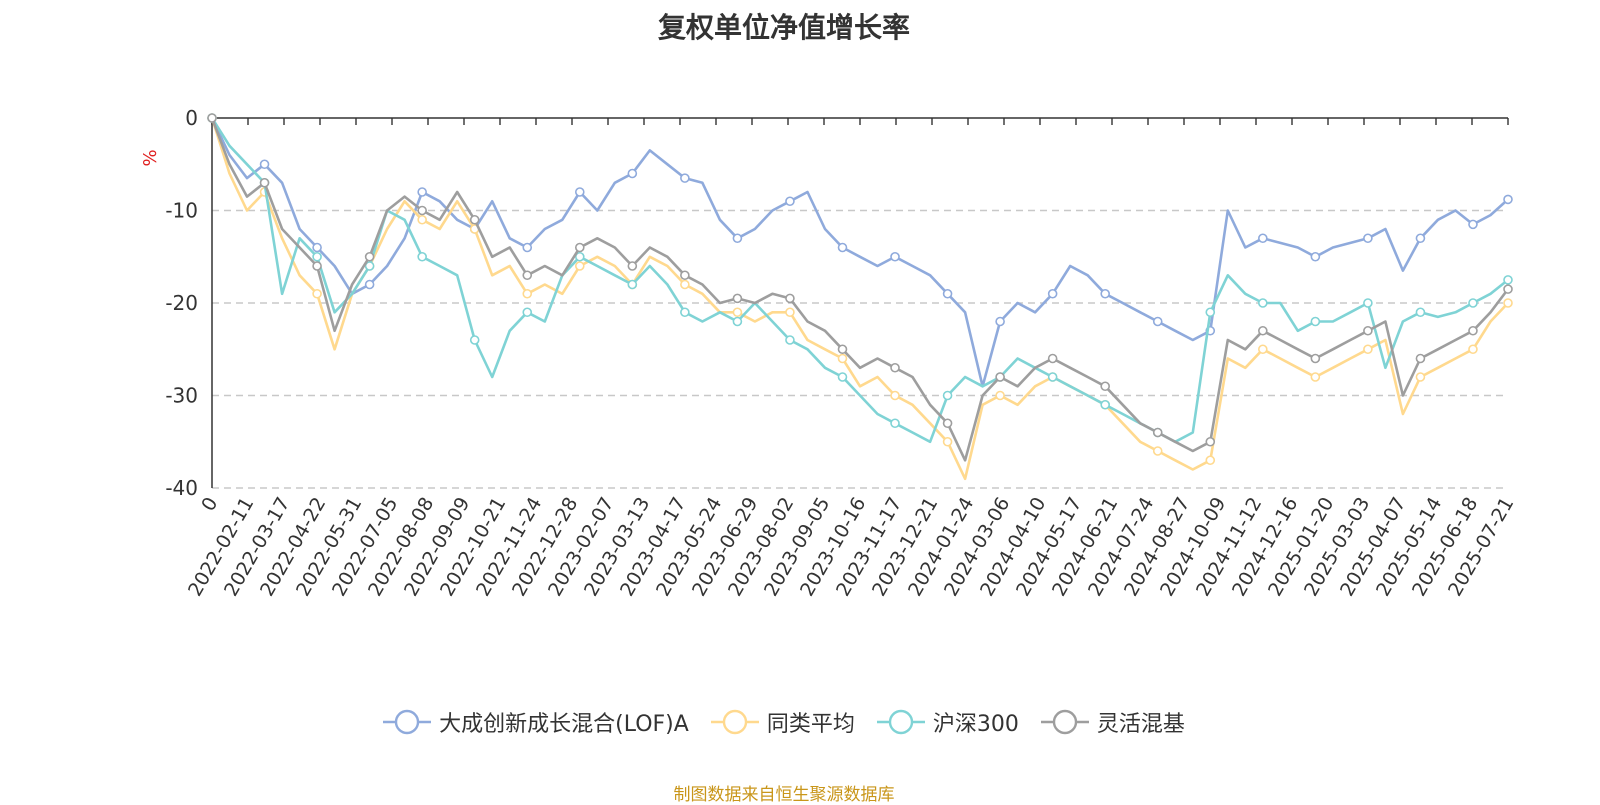  I want to click on y-tick-label: -20, so click(181, 303).